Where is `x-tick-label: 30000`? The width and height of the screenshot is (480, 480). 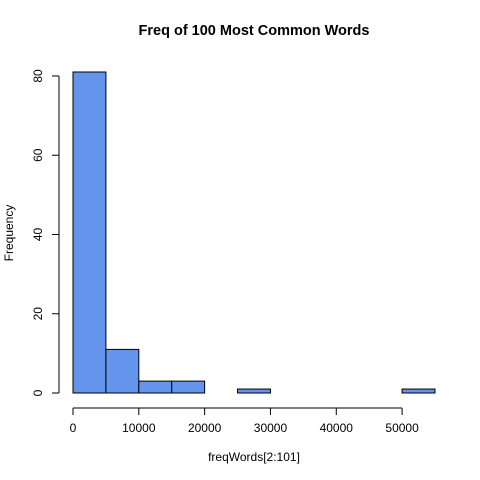 x-tick-label: 30000 is located at coordinates (271, 428).